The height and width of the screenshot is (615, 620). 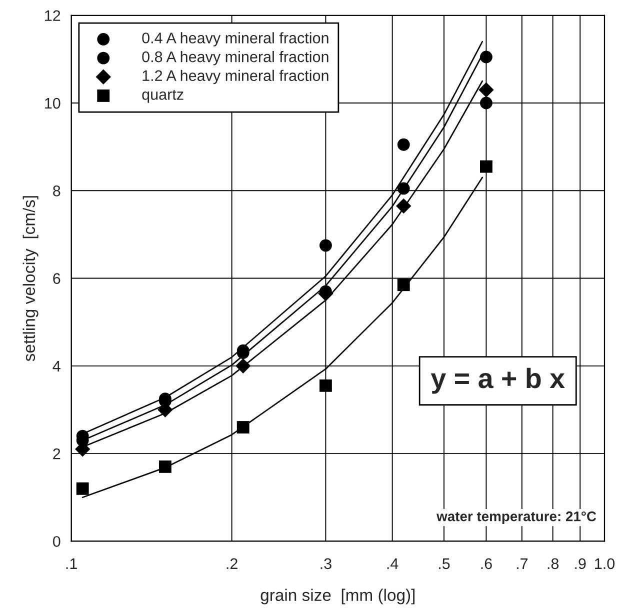 I want to click on x-tick-label: .3, so click(x=326, y=564).